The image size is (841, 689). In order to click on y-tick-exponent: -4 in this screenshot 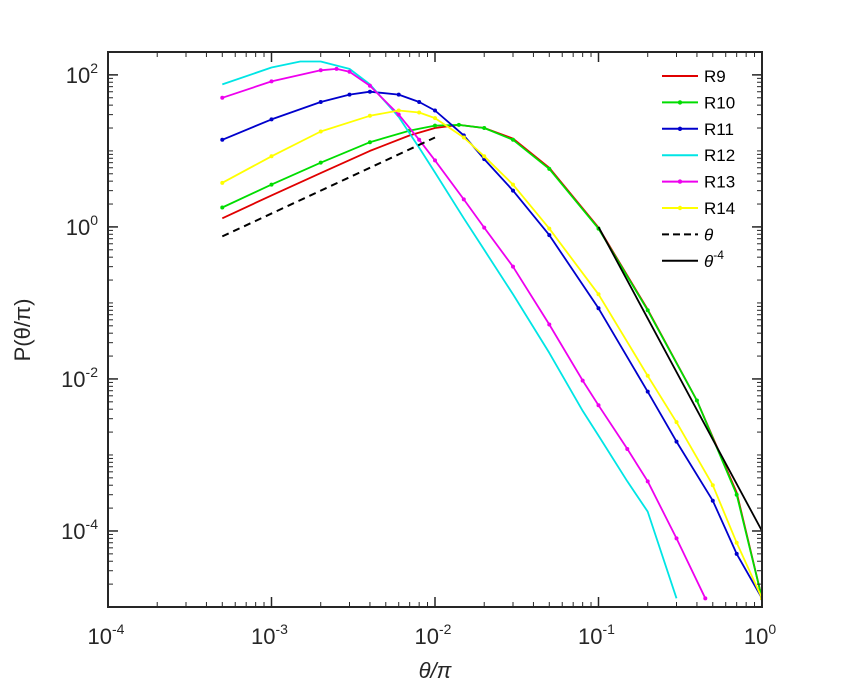, I will do `click(92, 524)`.